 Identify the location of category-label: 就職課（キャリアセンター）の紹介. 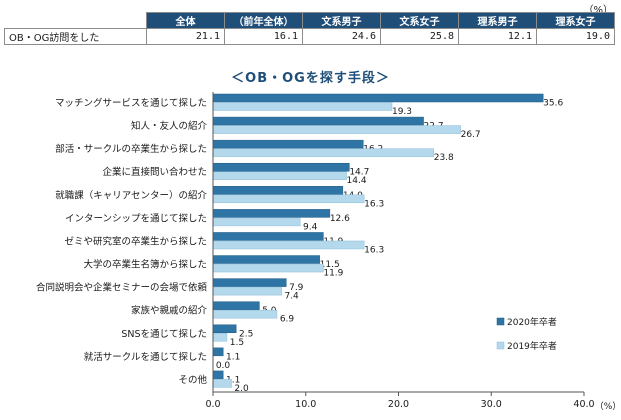
(131, 195).